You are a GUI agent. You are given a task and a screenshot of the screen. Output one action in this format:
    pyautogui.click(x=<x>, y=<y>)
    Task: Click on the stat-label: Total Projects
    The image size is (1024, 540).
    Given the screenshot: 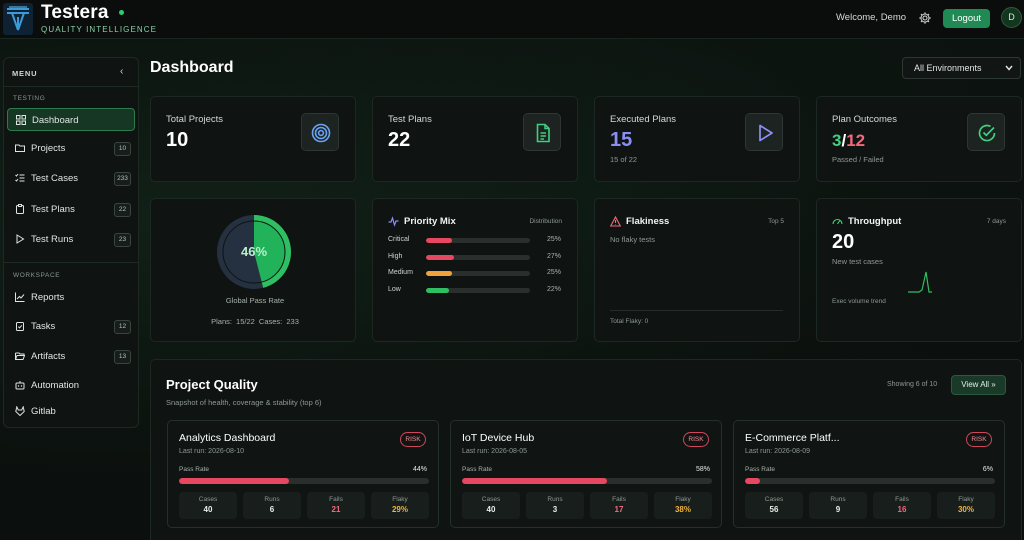 What is the action you would take?
    pyautogui.click(x=195, y=119)
    